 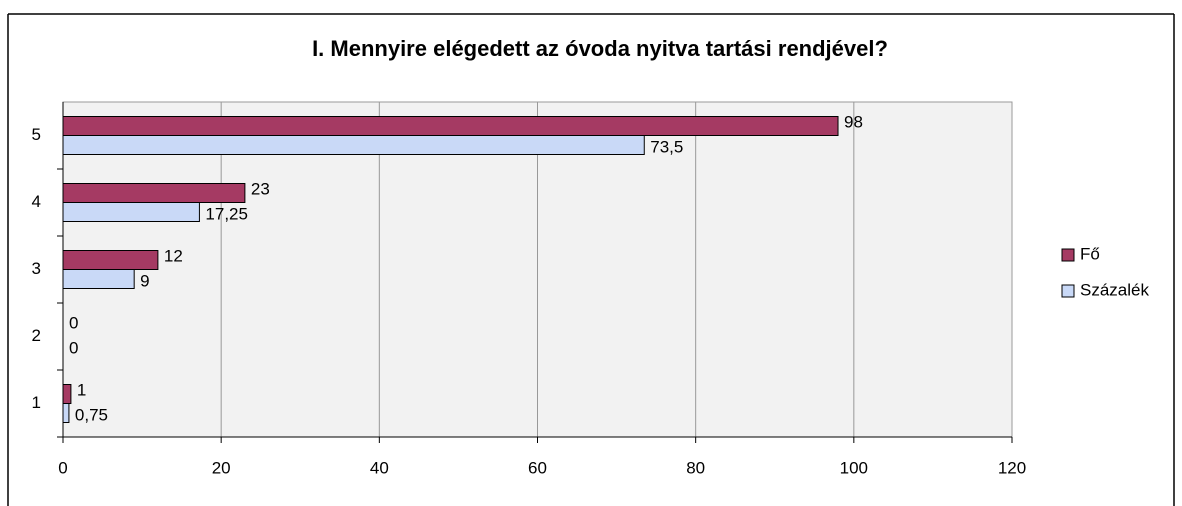 I want to click on x-tick-label: 100, so click(x=854, y=467).